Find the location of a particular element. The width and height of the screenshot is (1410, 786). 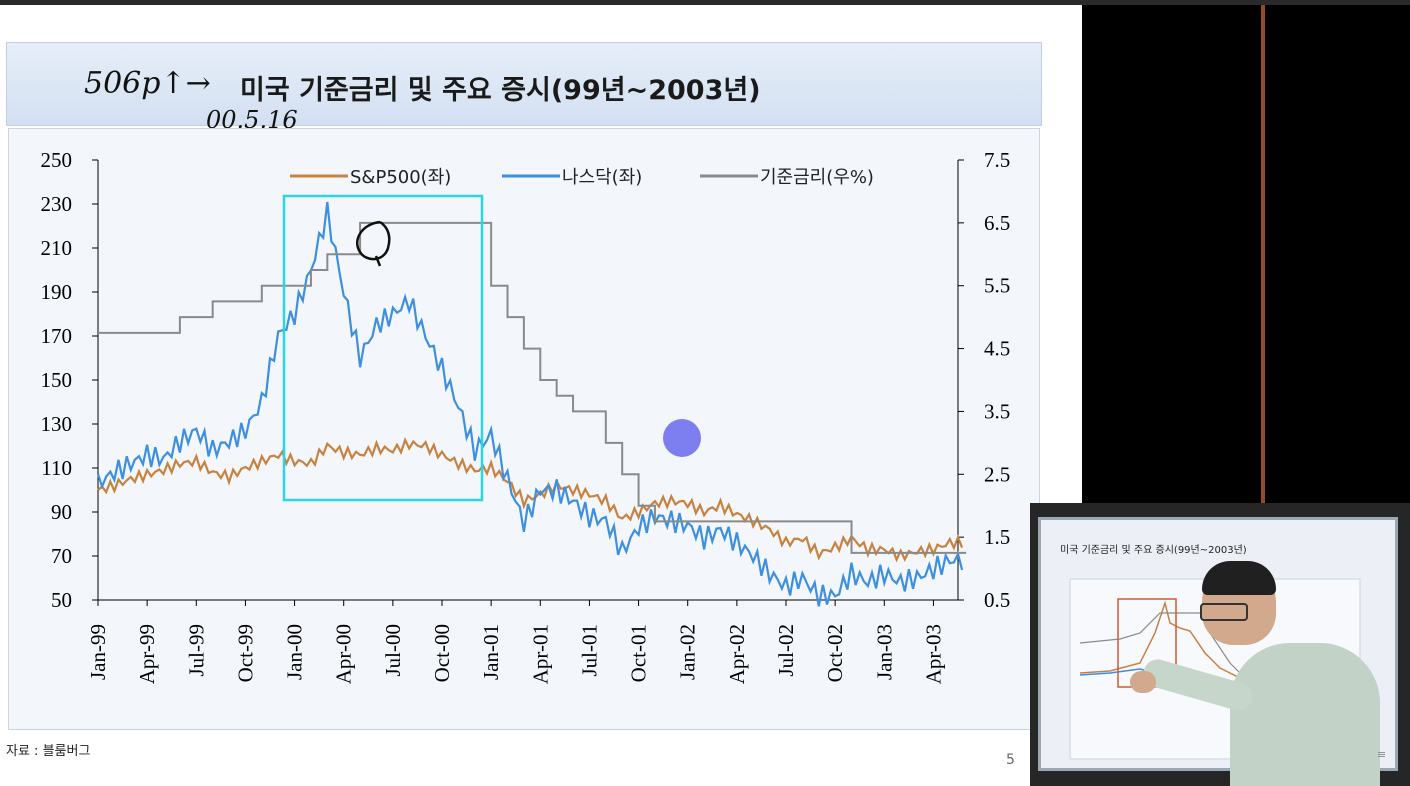

x-tick-label: Jul-01 is located at coordinates (589, 650).